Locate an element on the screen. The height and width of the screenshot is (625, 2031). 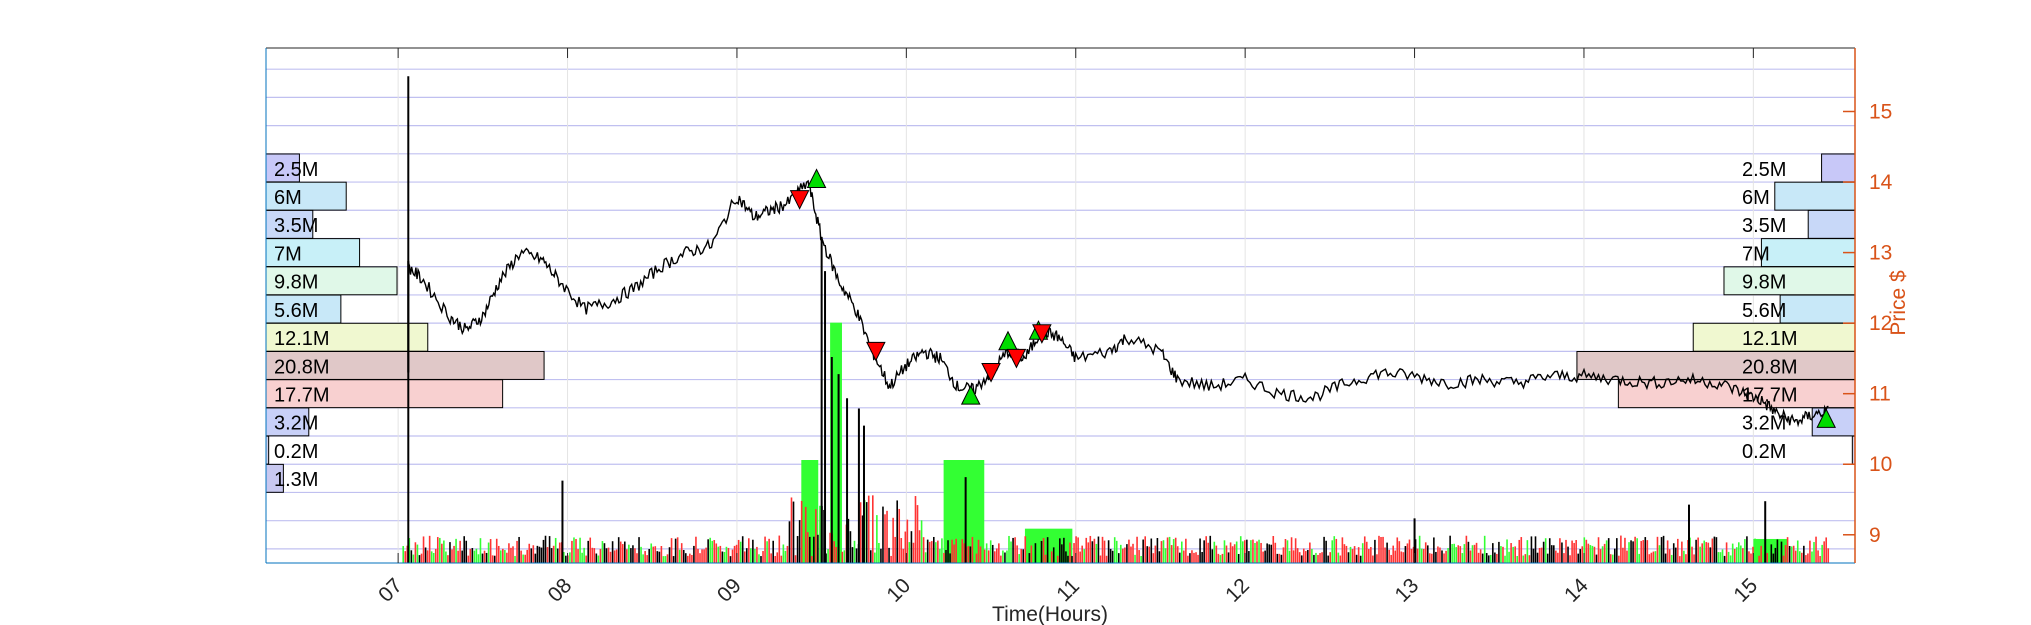
volume-profile-label-left: 3.5M is located at coordinates (296, 226).